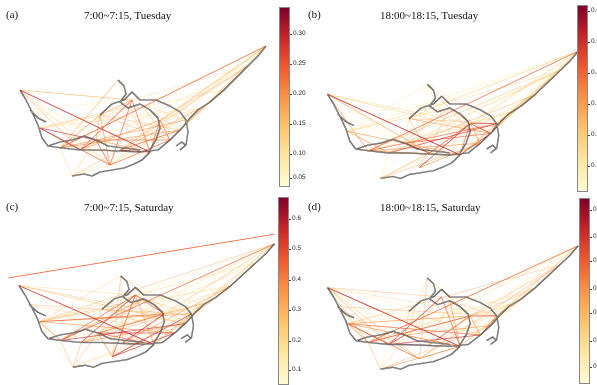  Describe the element at coordinates (298, 153) in the screenshot. I see `colorbar-tick-label: 0.10` at that location.